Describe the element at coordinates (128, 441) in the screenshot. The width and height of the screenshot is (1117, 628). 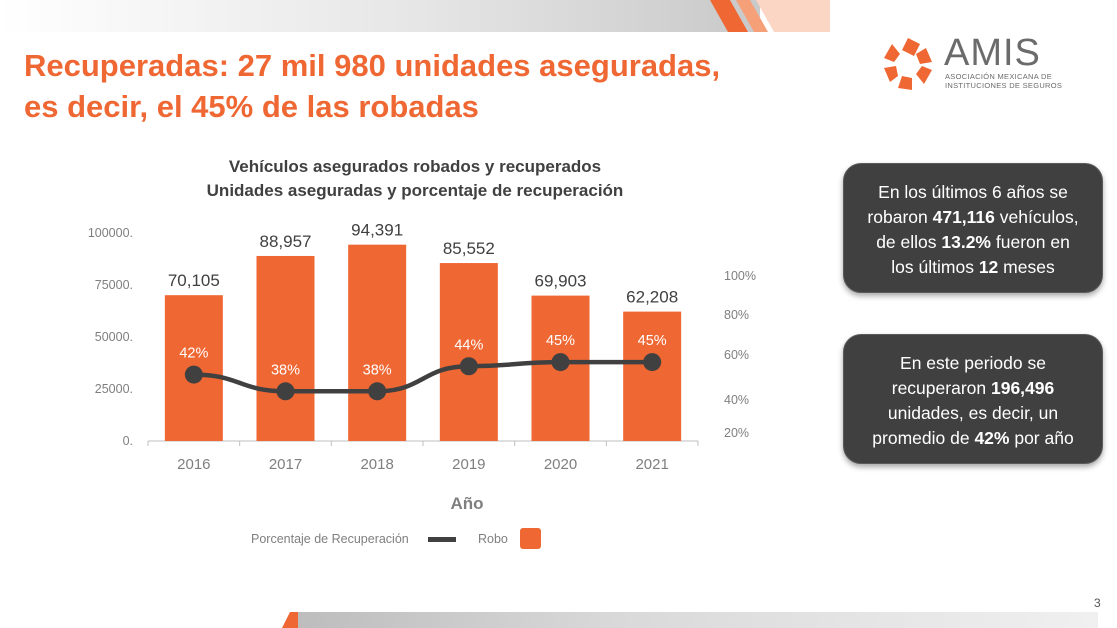
I see `y-axis-left-tick-label: 0.` at that location.